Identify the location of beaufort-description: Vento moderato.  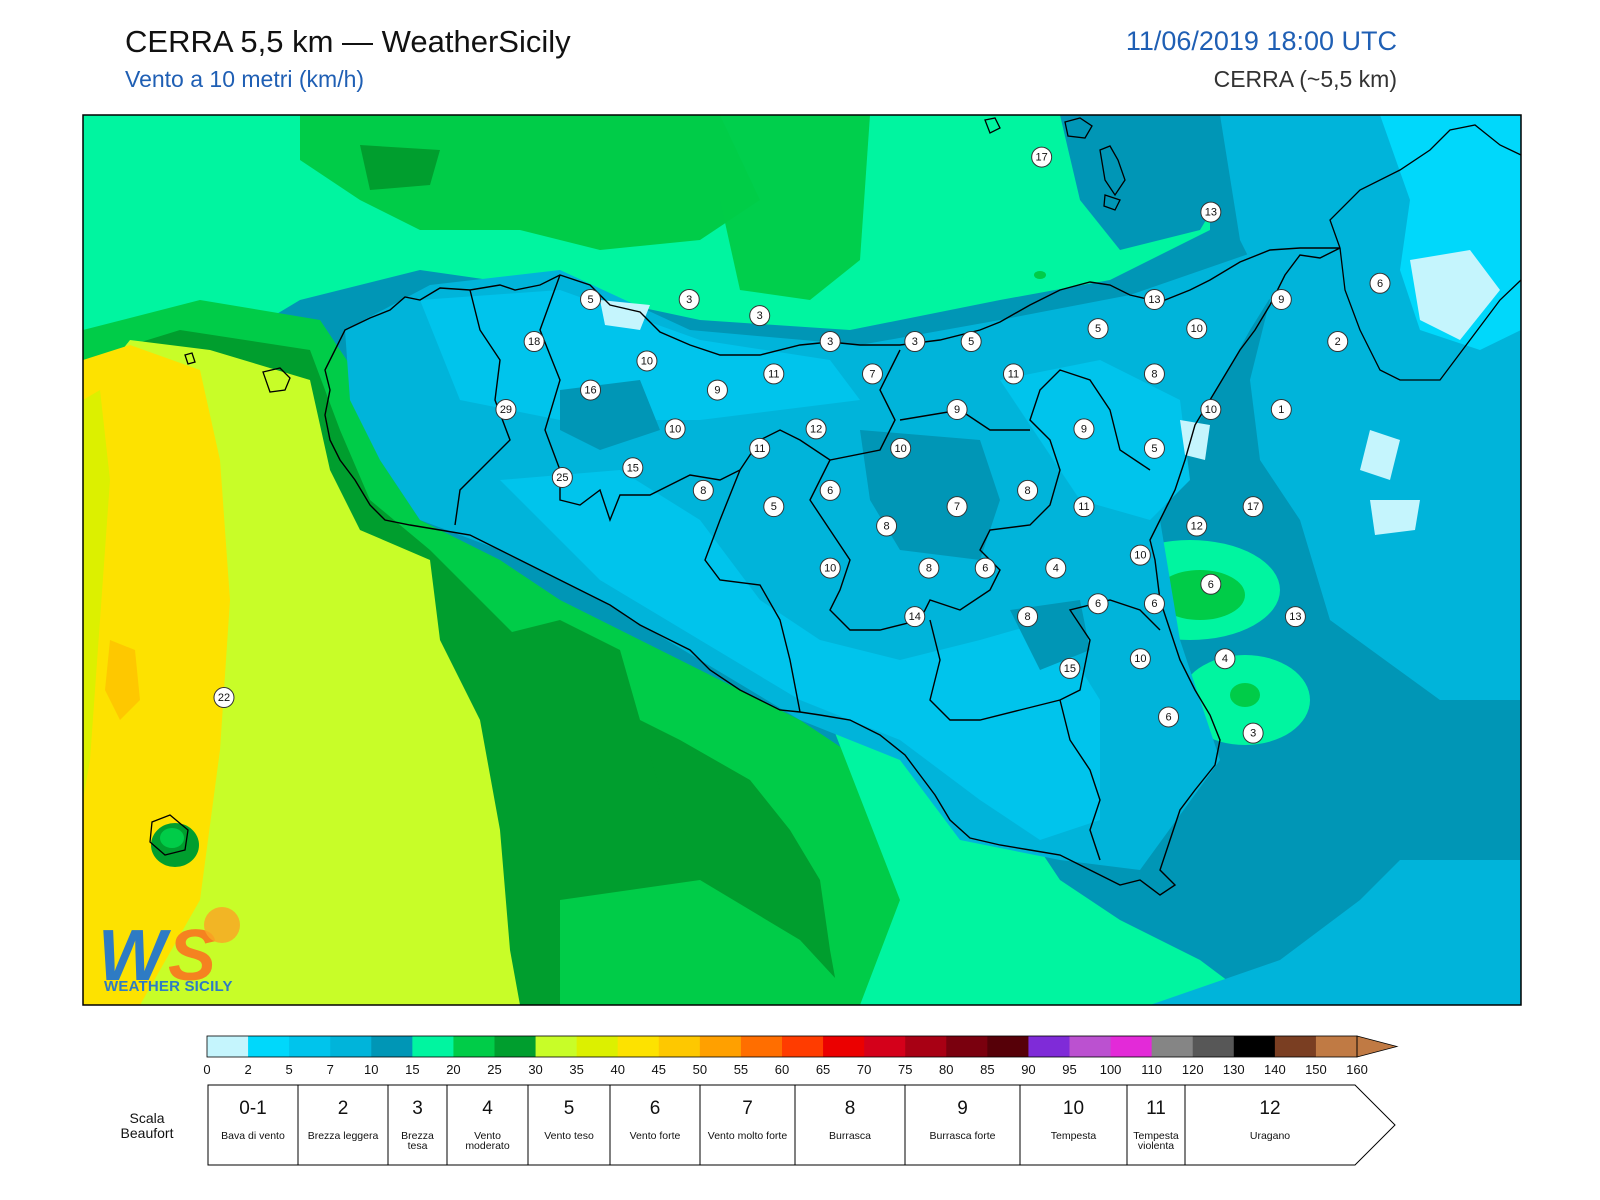
(487, 1141).